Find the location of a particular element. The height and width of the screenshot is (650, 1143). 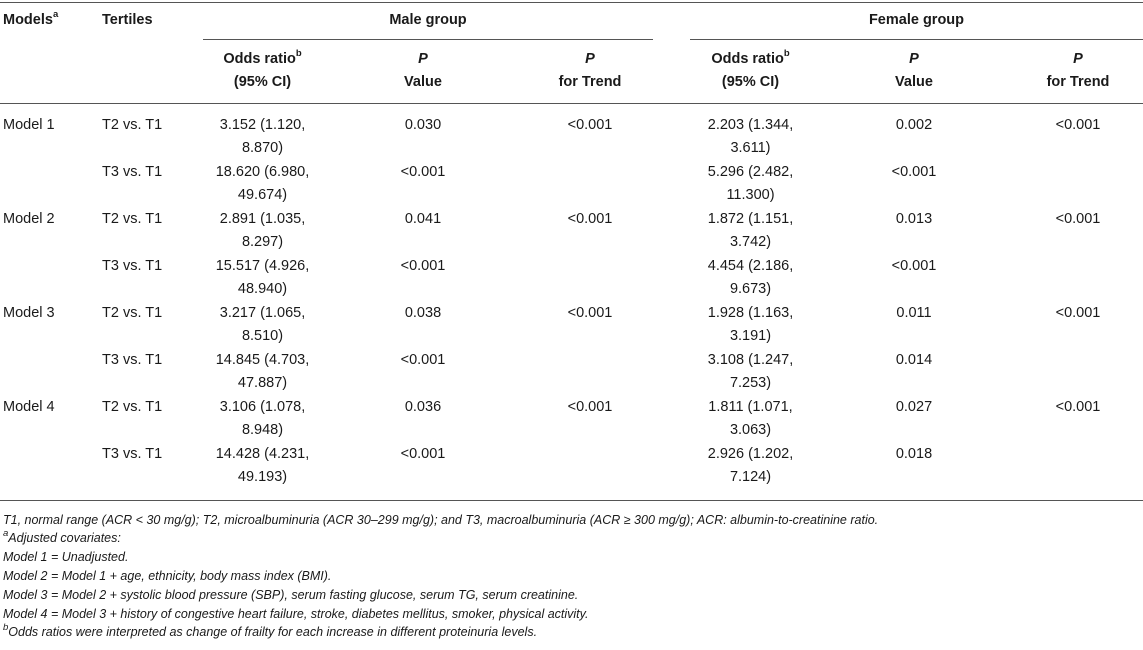

male-odds-ratio-header: Odds ratiob (95% CI) is located at coordinates (262, 71).